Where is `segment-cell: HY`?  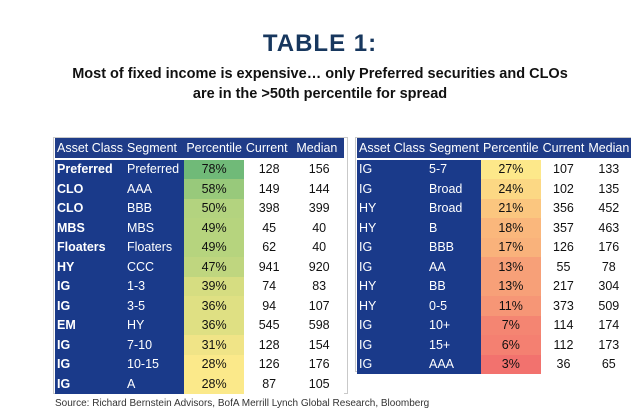 segment-cell: HY is located at coordinates (155, 325).